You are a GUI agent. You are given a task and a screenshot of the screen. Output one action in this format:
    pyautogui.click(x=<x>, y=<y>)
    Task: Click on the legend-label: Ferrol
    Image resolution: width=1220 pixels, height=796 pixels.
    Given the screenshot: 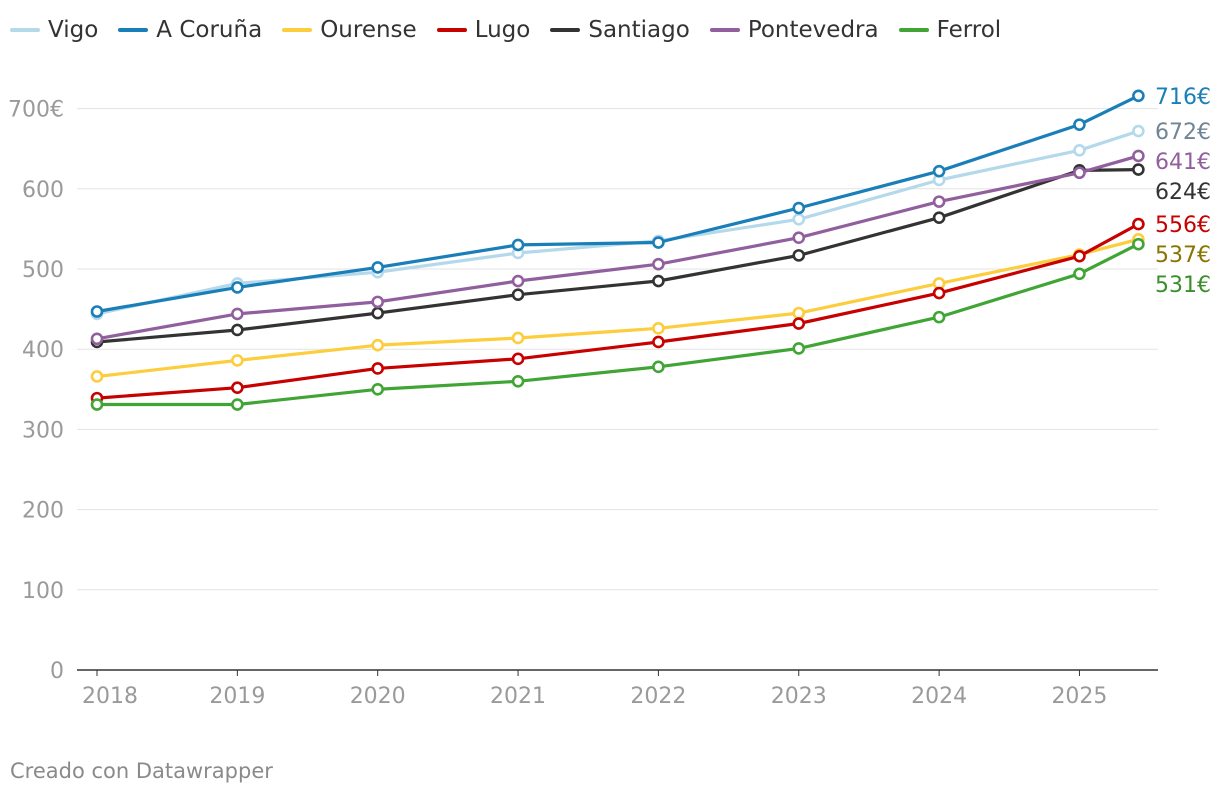 What is the action you would take?
    pyautogui.click(x=969, y=30)
    